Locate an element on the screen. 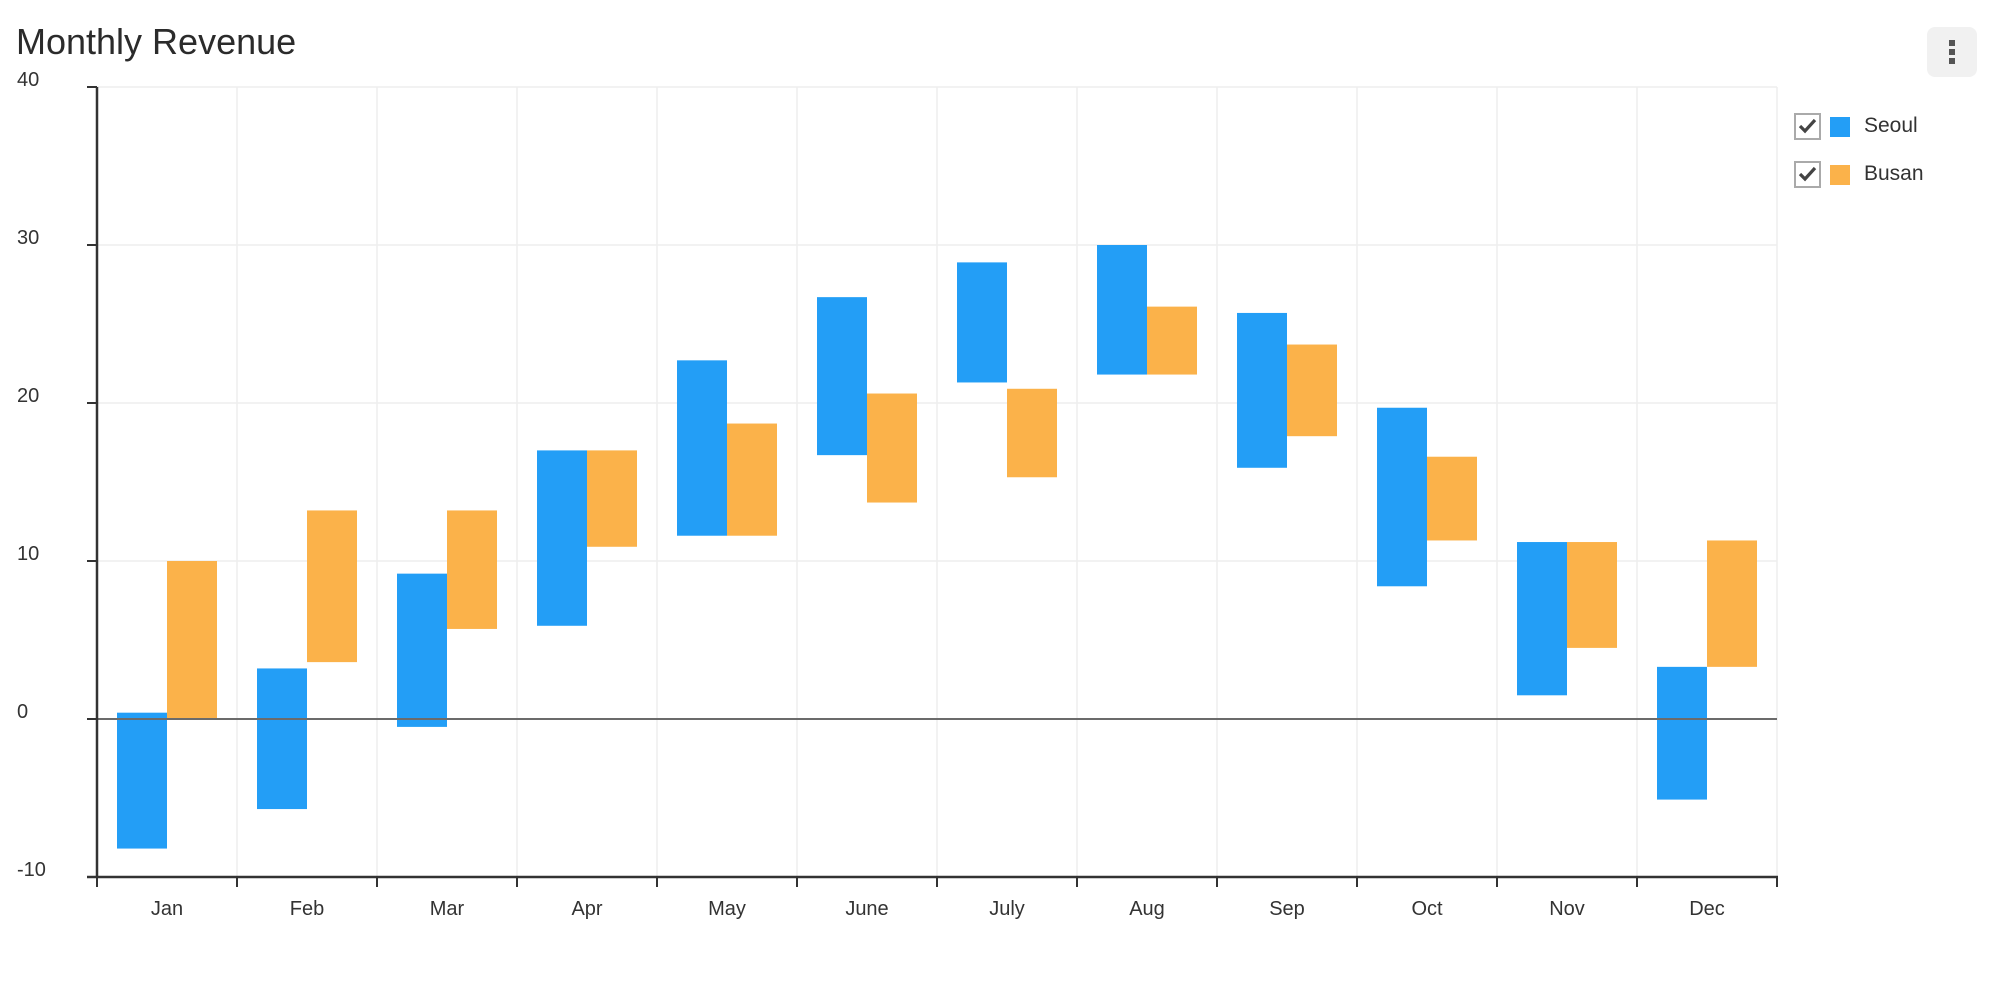 The width and height of the screenshot is (1992, 994). x-axis-label: Feb is located at coordinates (307, 909).